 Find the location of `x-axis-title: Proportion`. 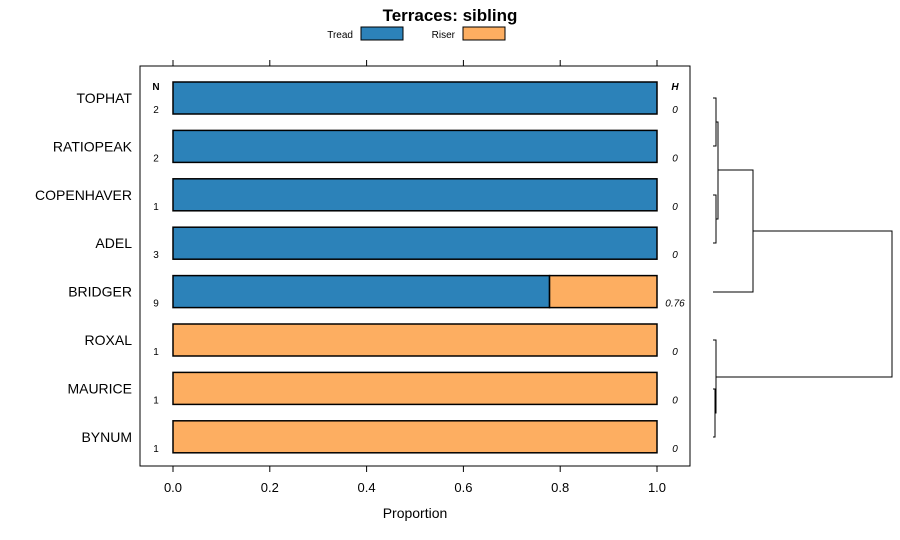

x-axis-title: Proportion is located at coordinates (415, 513).